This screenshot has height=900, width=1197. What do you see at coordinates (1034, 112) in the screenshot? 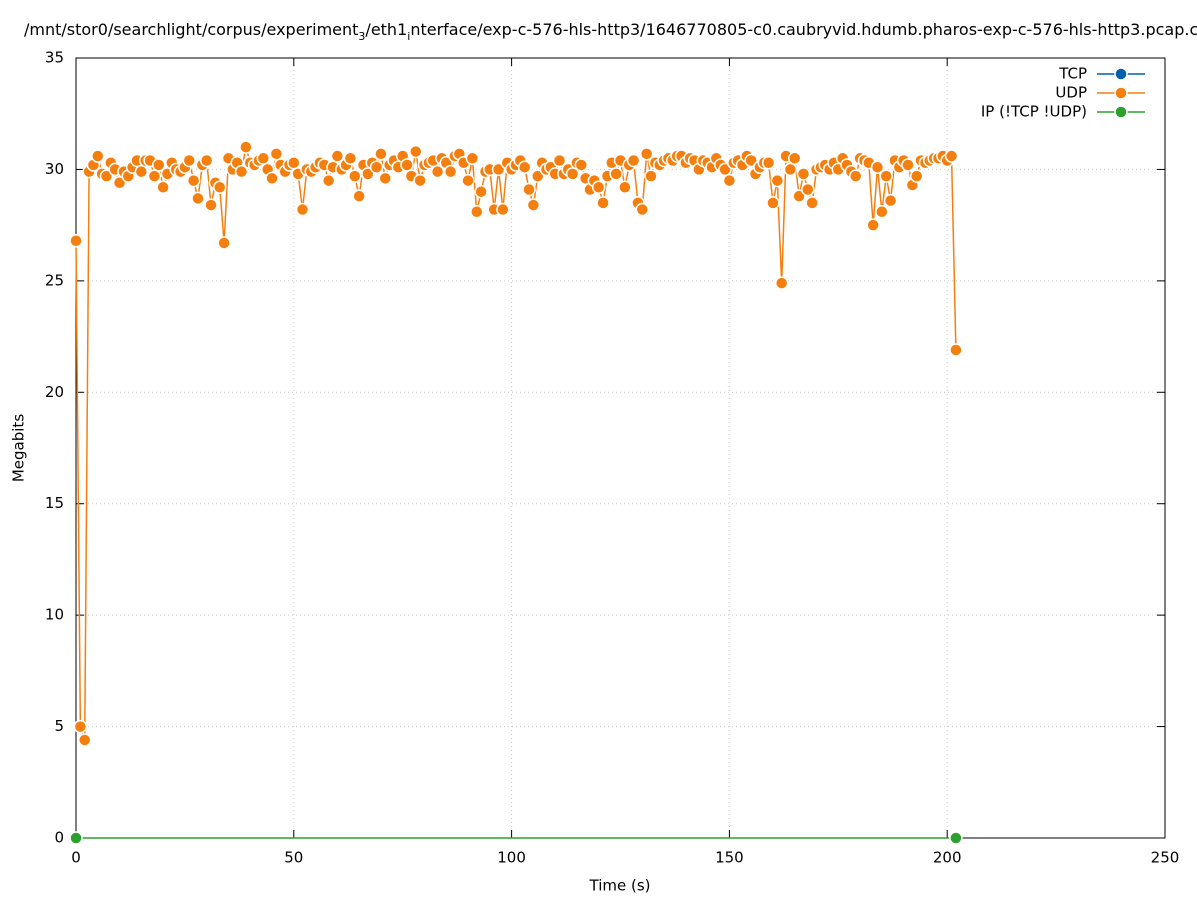
I see `legend-label: IP (!TCP !UDP)` at bounding box center [1034, 112].